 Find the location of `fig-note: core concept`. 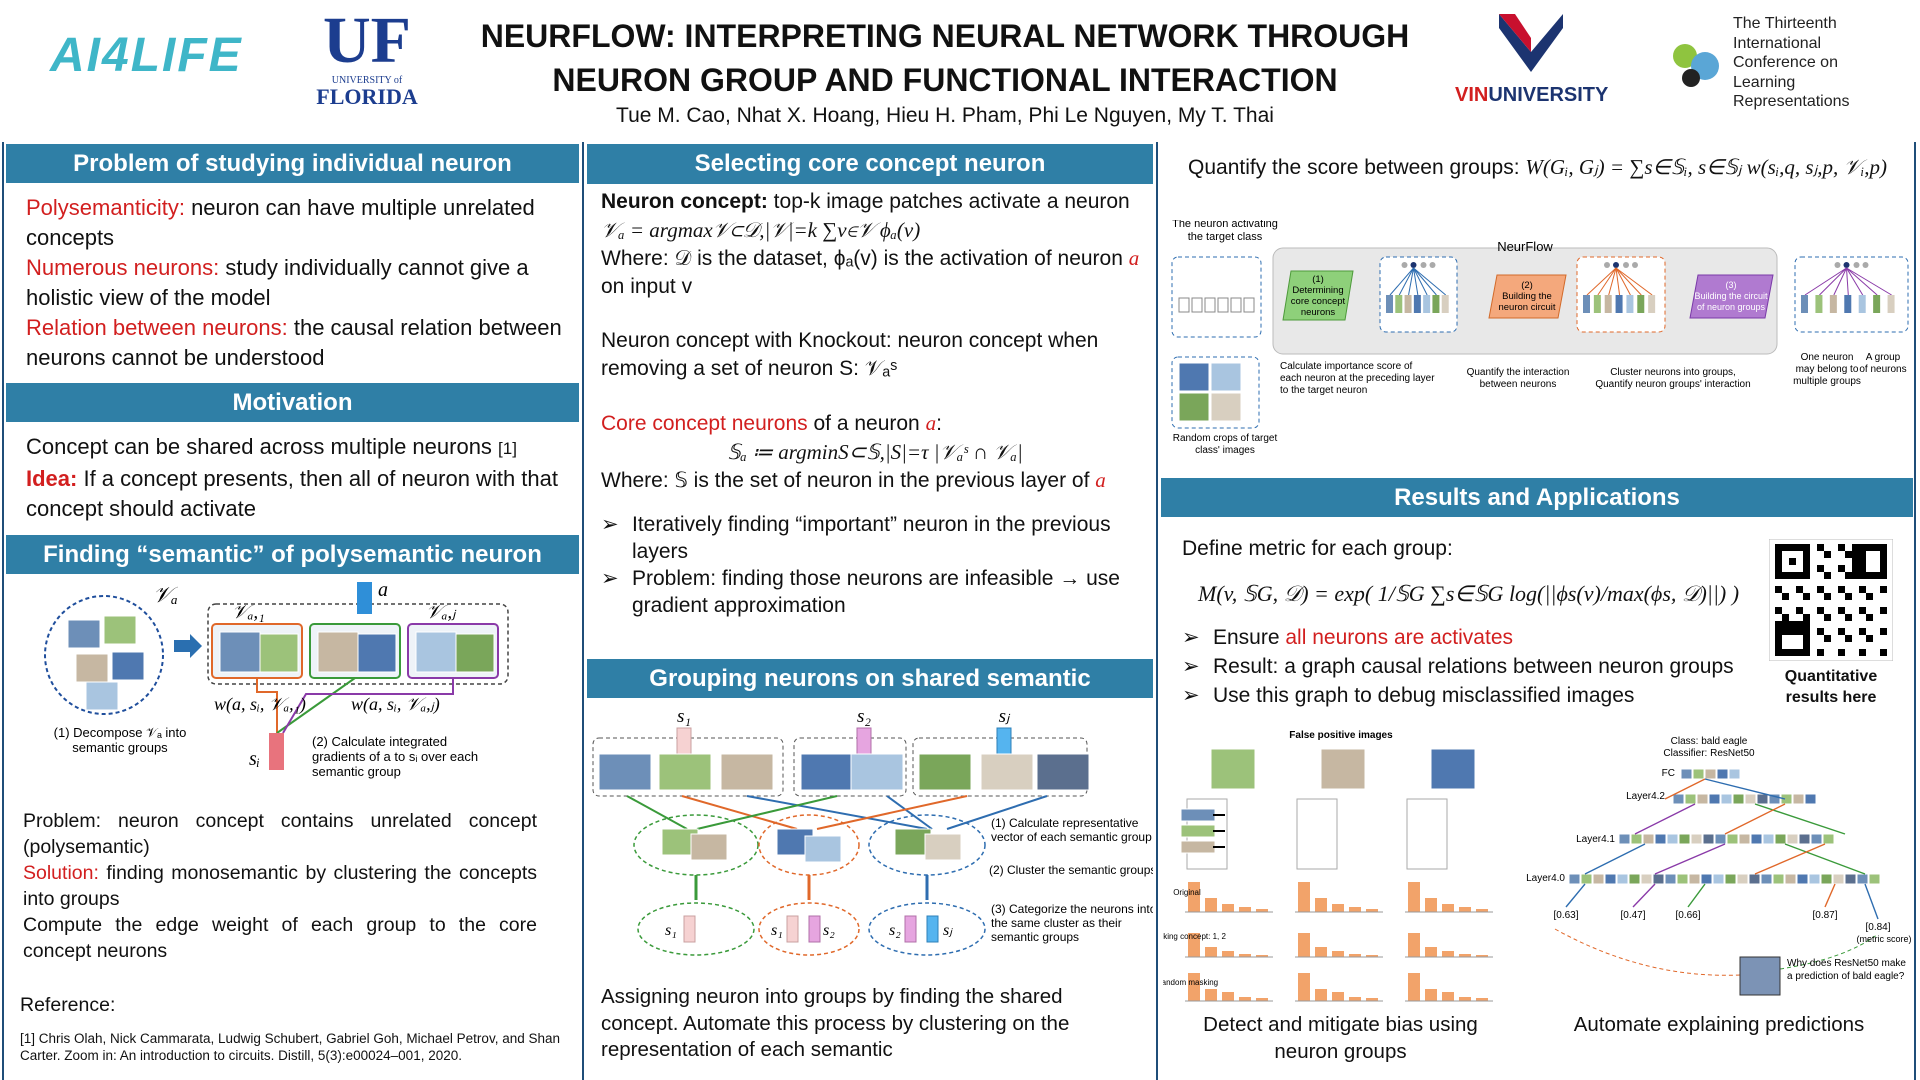

fig-note: core concept is located at coordinates (1318, 301).